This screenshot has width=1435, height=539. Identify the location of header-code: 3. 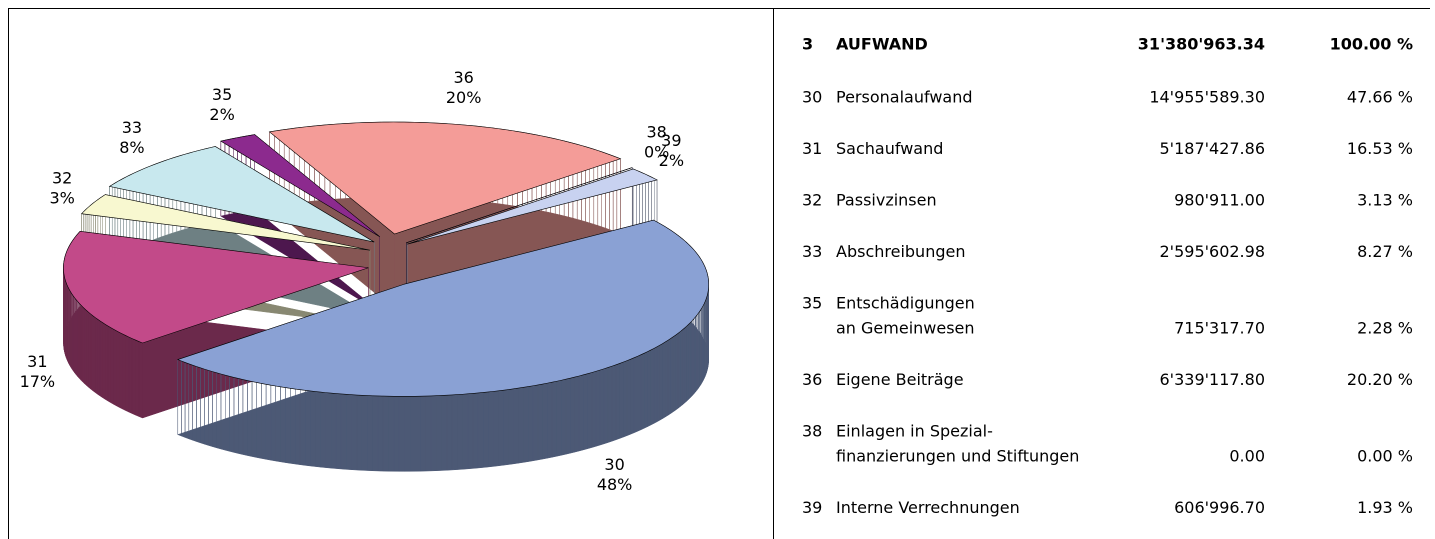
(807, 44).